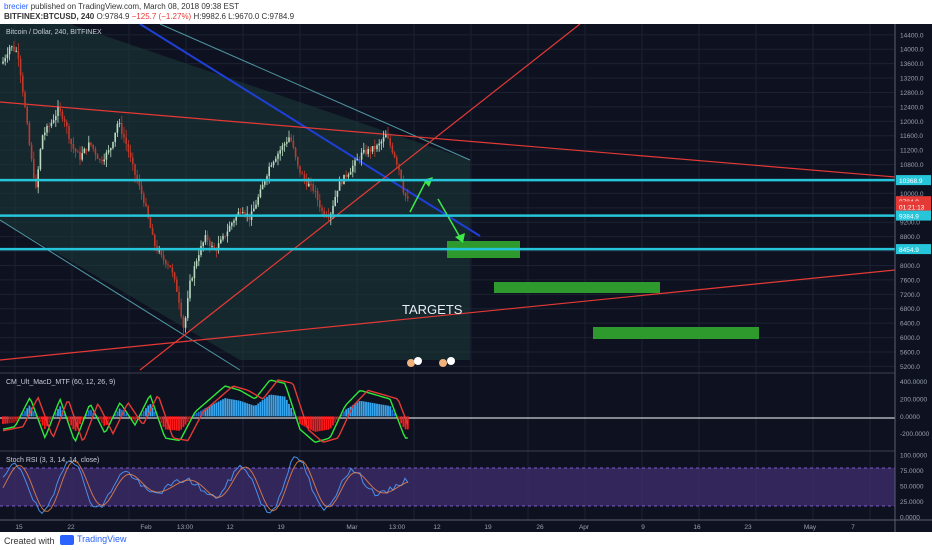 This screenshot has height=550, width=932. I want to click on time-tick-label: 12, so click(437, 527).